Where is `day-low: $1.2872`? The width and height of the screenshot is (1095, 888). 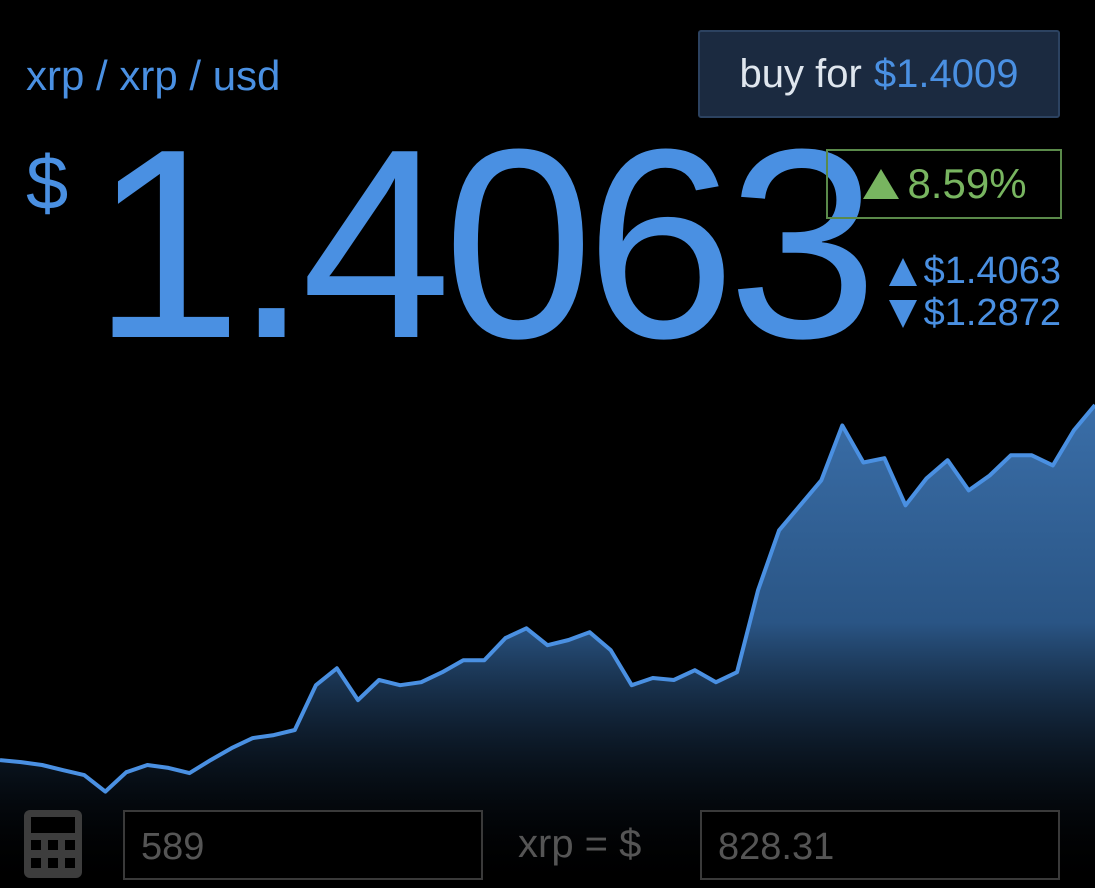 day-low: $1.2872 is located at coordinates (974, 313).